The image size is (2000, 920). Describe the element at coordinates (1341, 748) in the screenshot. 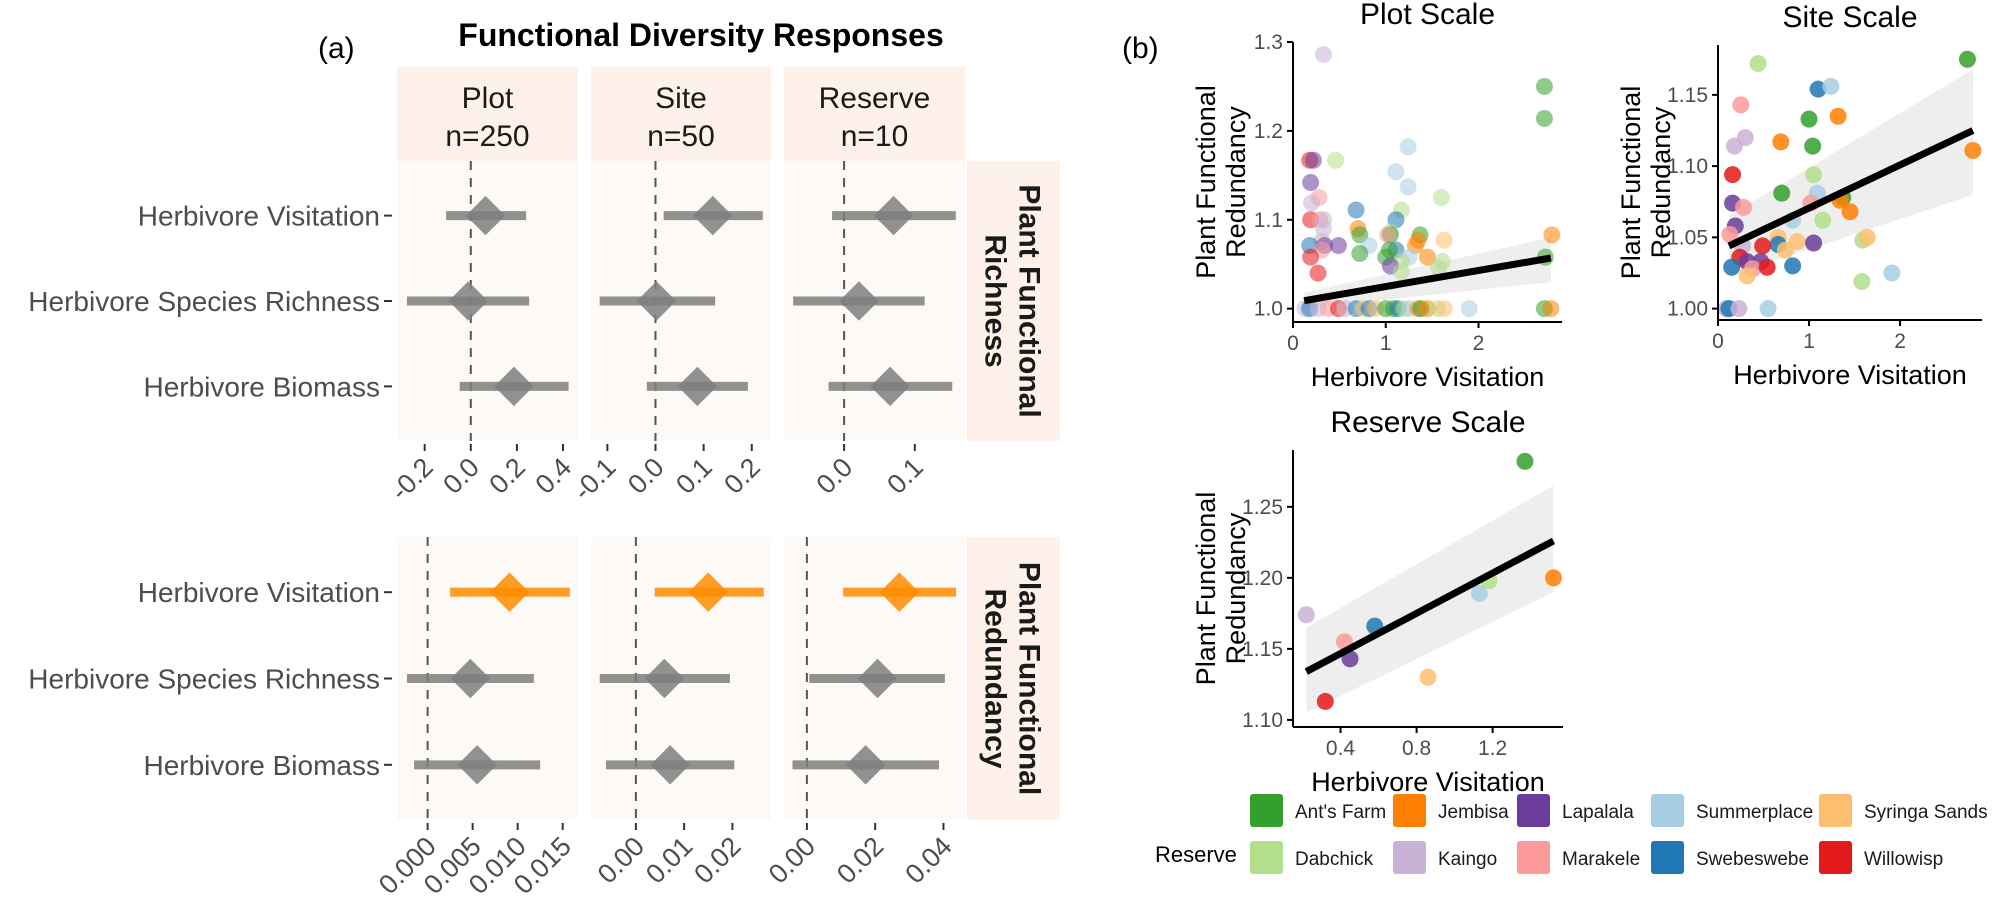

I see `x-tick-label: 0.4` at that location.